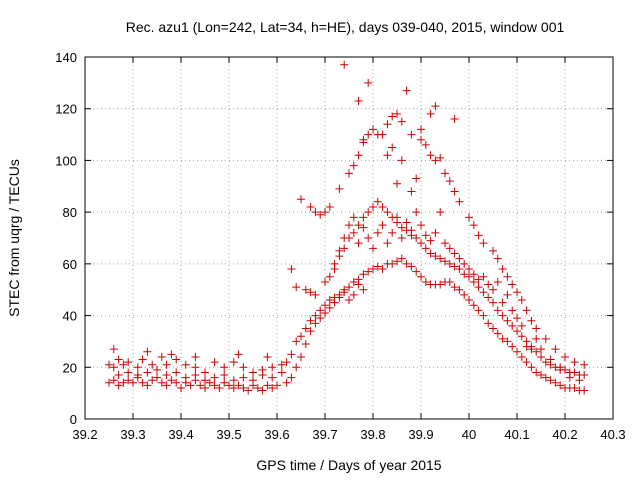 Image resolution: width=640 pixels, height=480 pixels. Describe the element at coordinates (73, 419) in the screenshot. I see `y-tick-label: 0` at that location.